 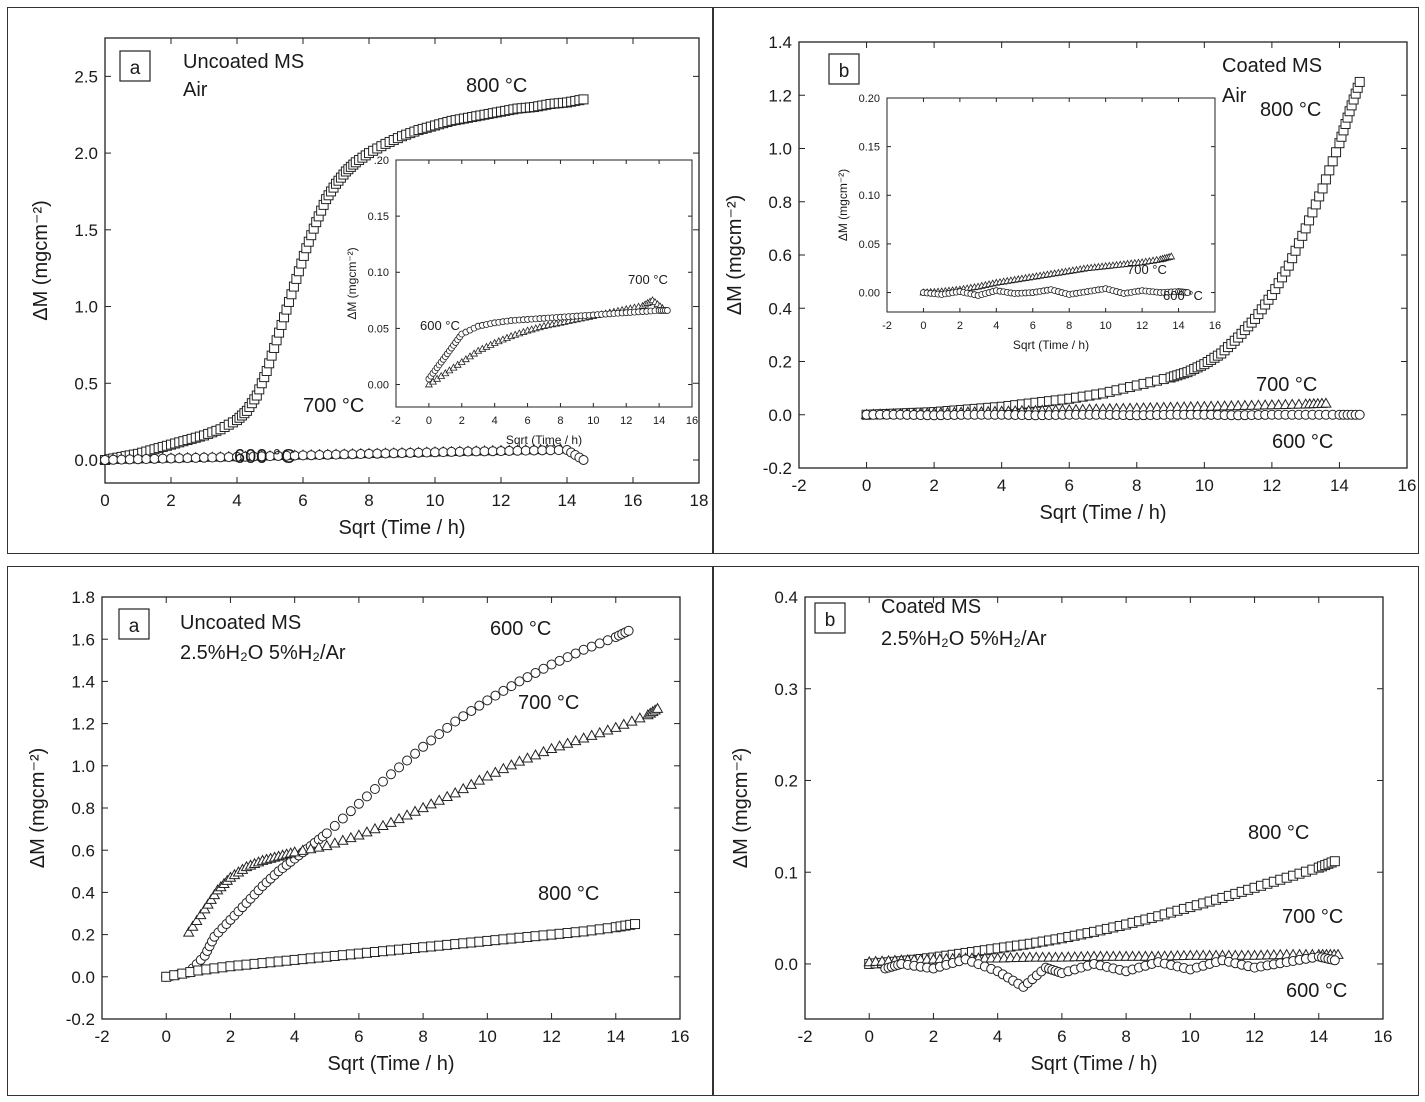 What do you see at coordinates (86, 153) in the screenshot?
I see `air-uncoated-y-tick-label: 2.0` at bounding box center [86, 153].